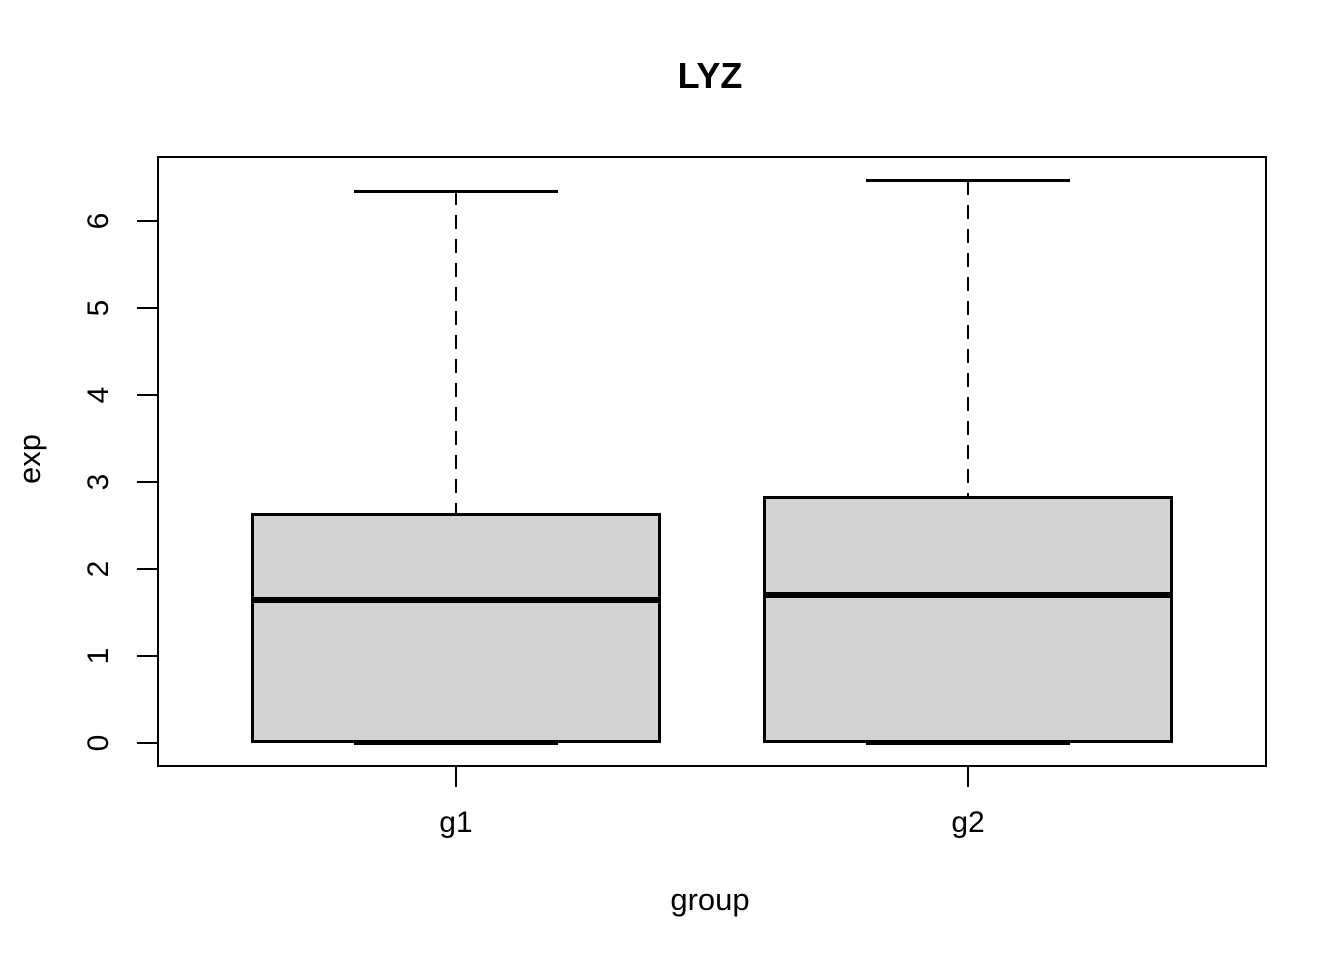 The height and width of the screenshot is (960, 1344). What do you see at coordinates (968, 743) in the screenshot?
I see `lower-whisker-cap-g2` at bounding box center [968, 743].